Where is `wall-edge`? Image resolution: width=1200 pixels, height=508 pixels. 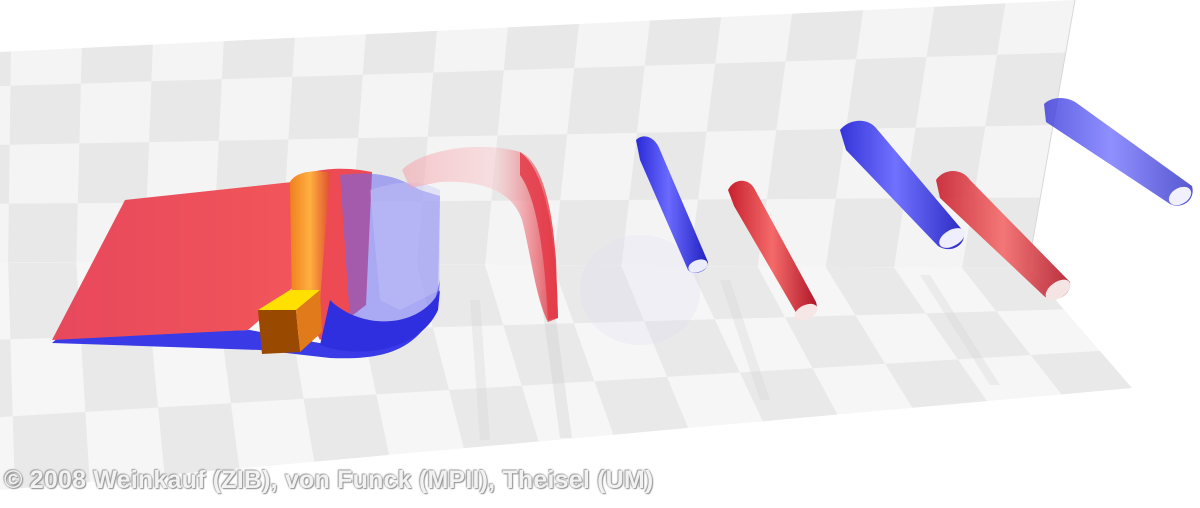
wall-edge is located at coordinates (1051, 134).